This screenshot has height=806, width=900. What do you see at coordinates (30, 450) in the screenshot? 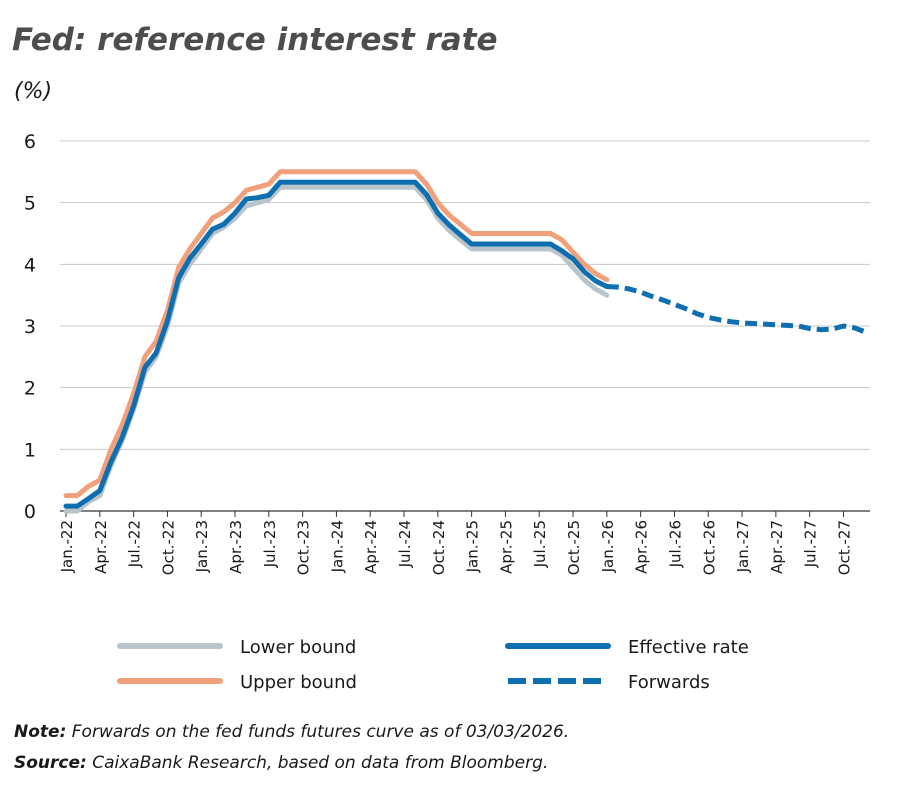
I see `y-tick-label: 1` at bounding box center [30, 450].